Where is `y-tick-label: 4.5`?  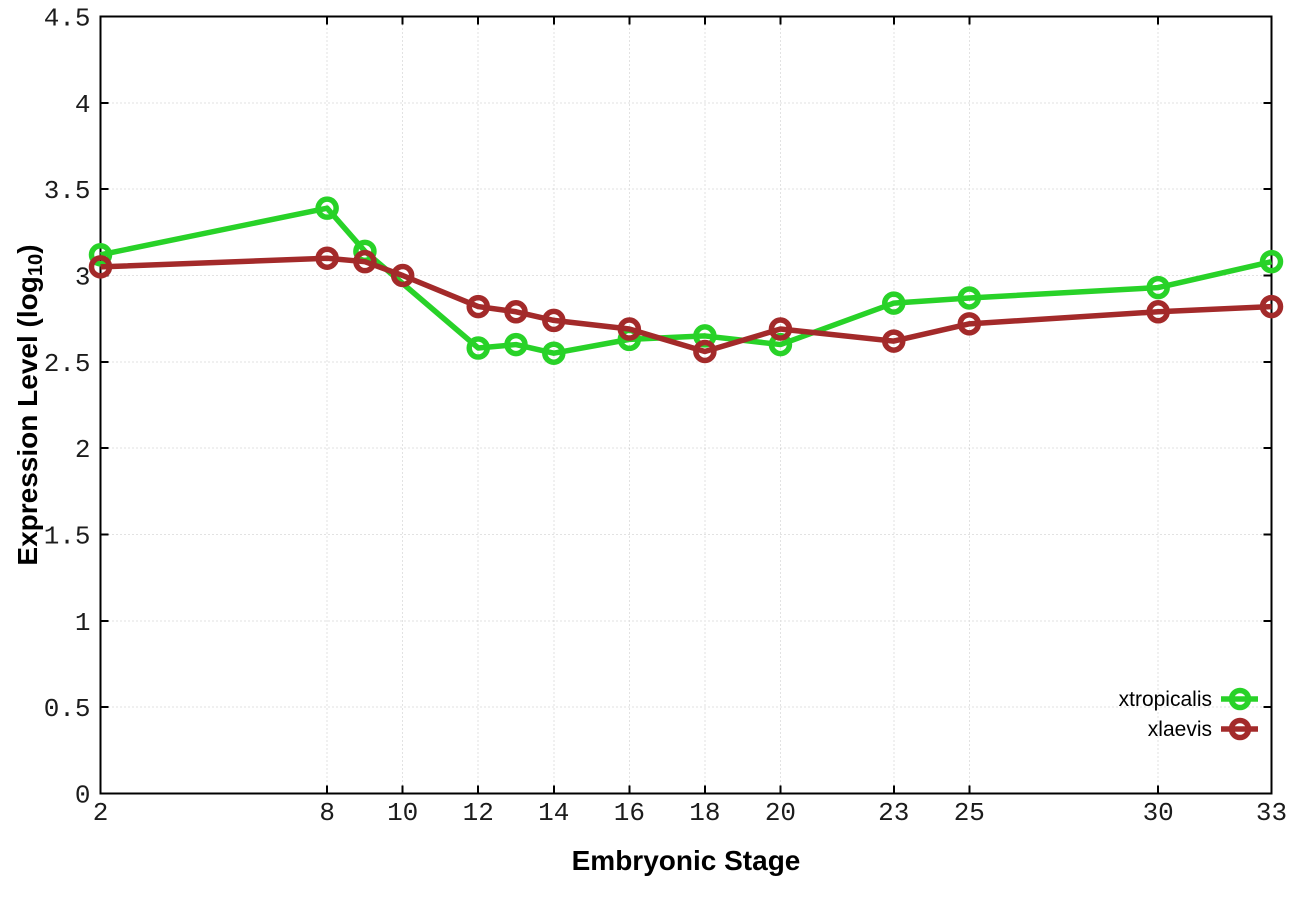
y-tick-label: 4.5 is located at coordinates (67, 19).